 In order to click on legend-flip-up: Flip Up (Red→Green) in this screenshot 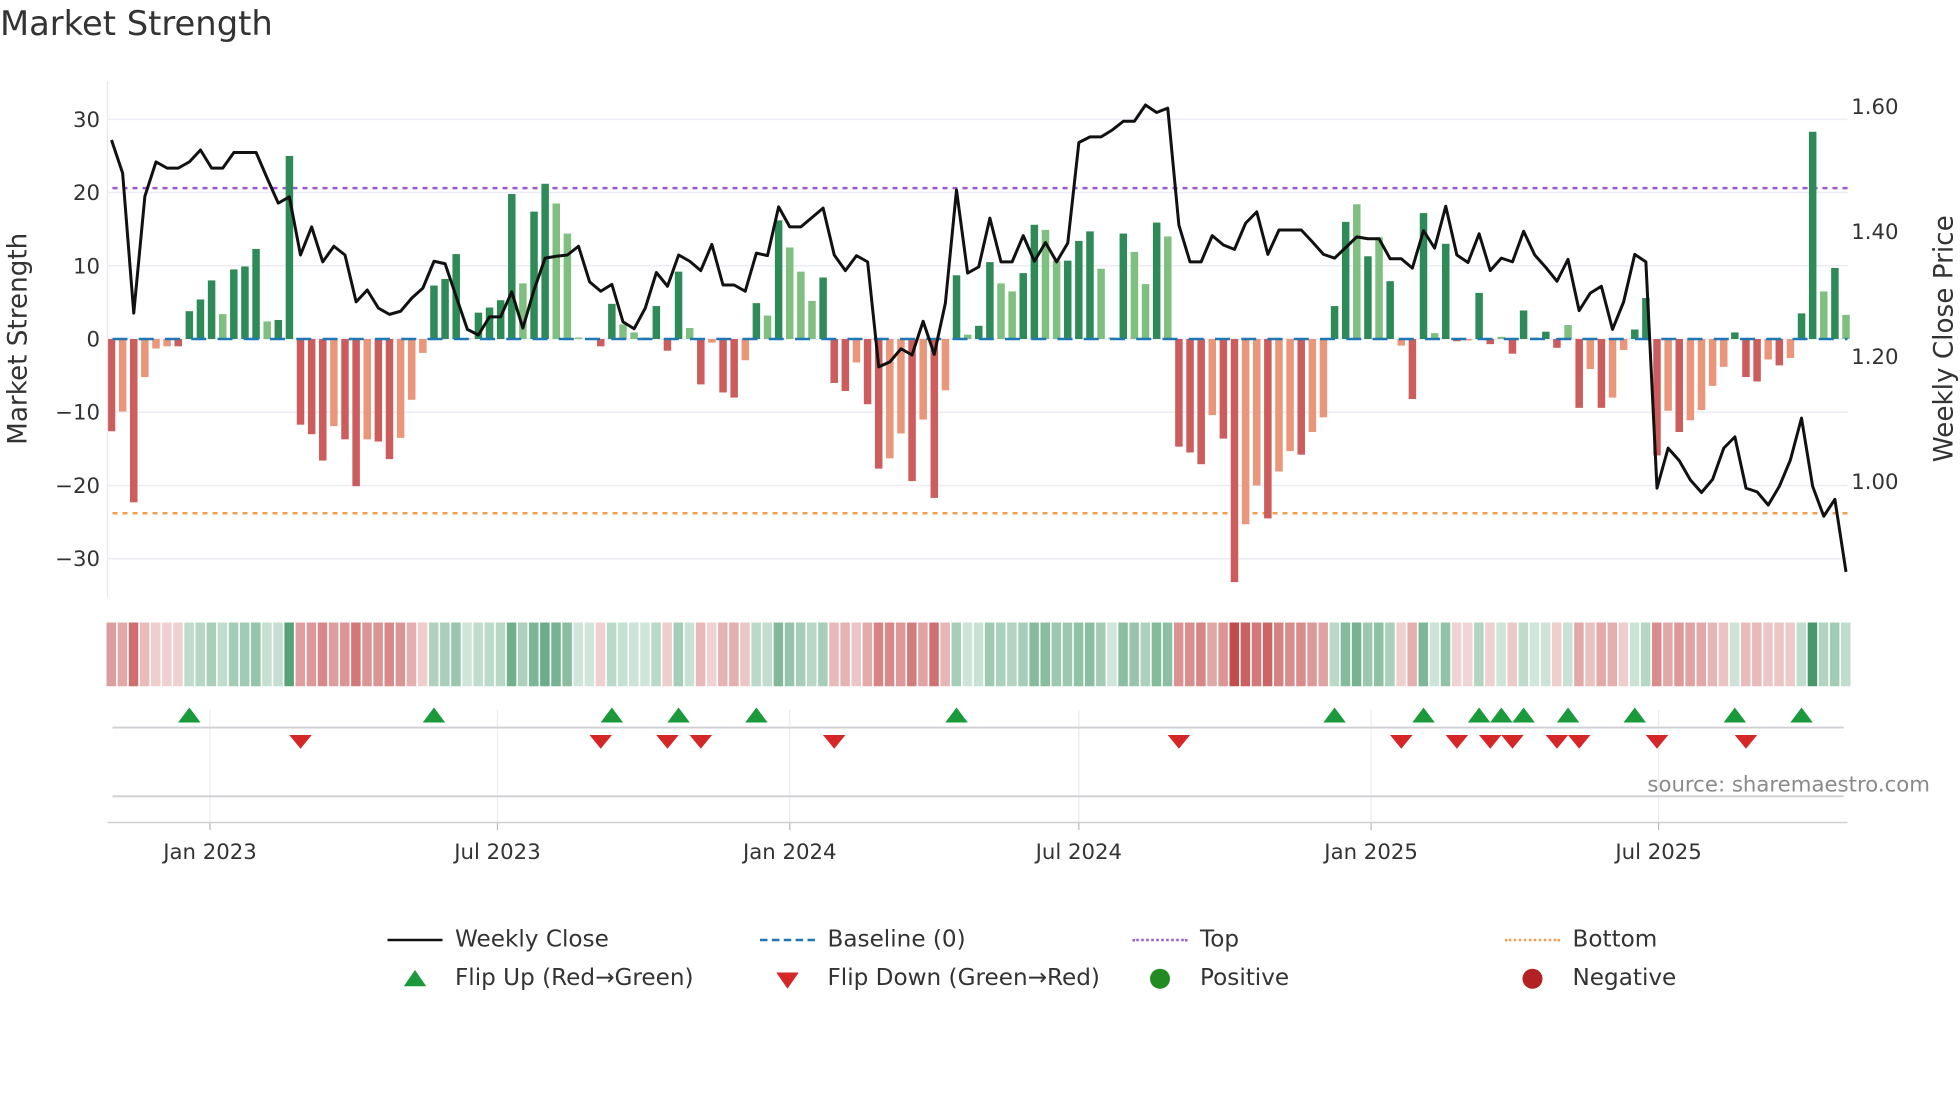, I will do `click(539, 978)`.